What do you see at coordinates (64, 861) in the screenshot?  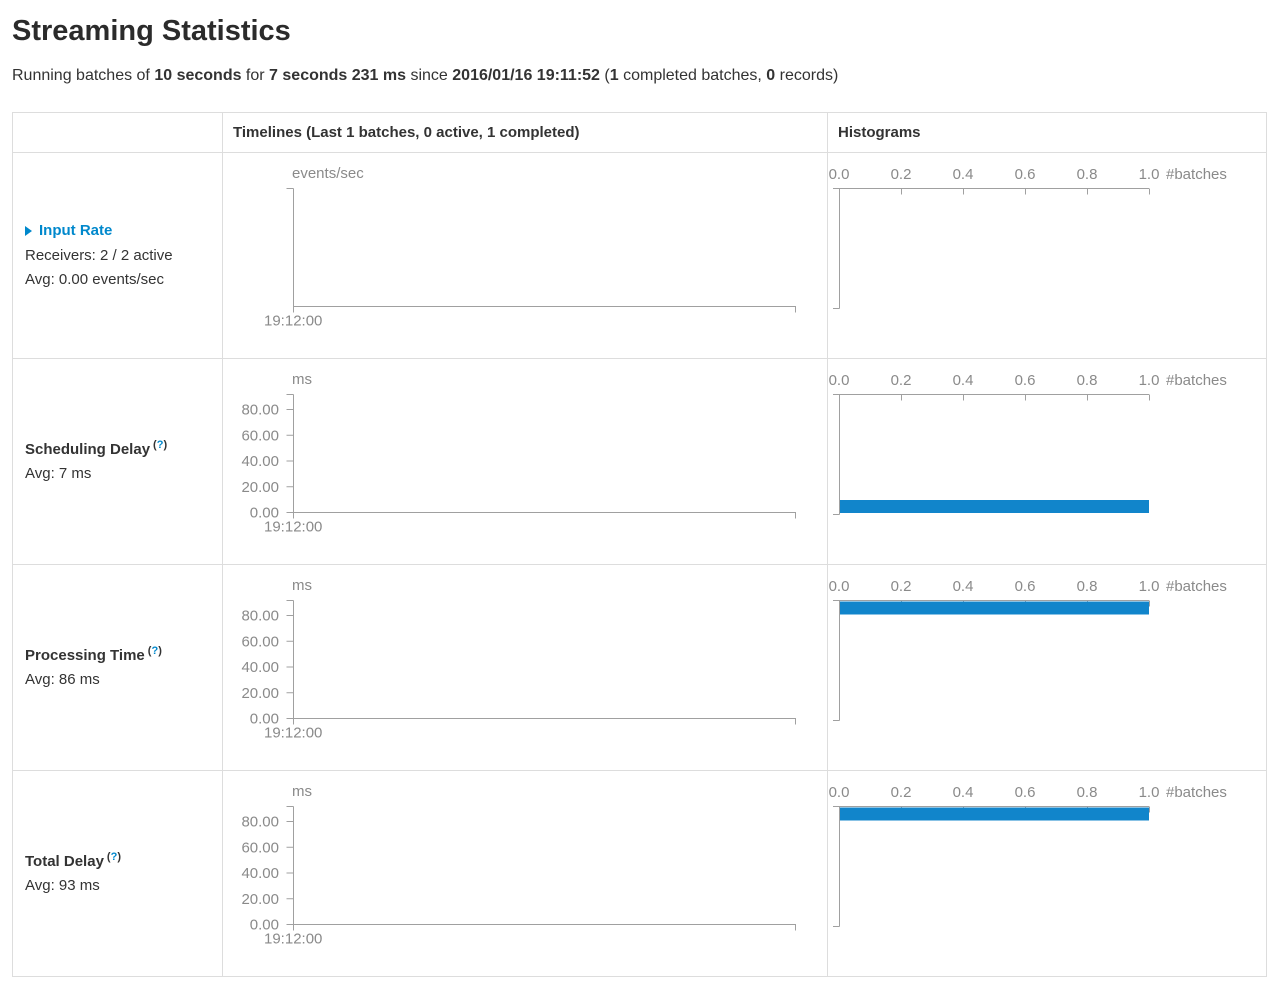 I see `total-delay-label: Total Delay` at bounding box center [64, 861].